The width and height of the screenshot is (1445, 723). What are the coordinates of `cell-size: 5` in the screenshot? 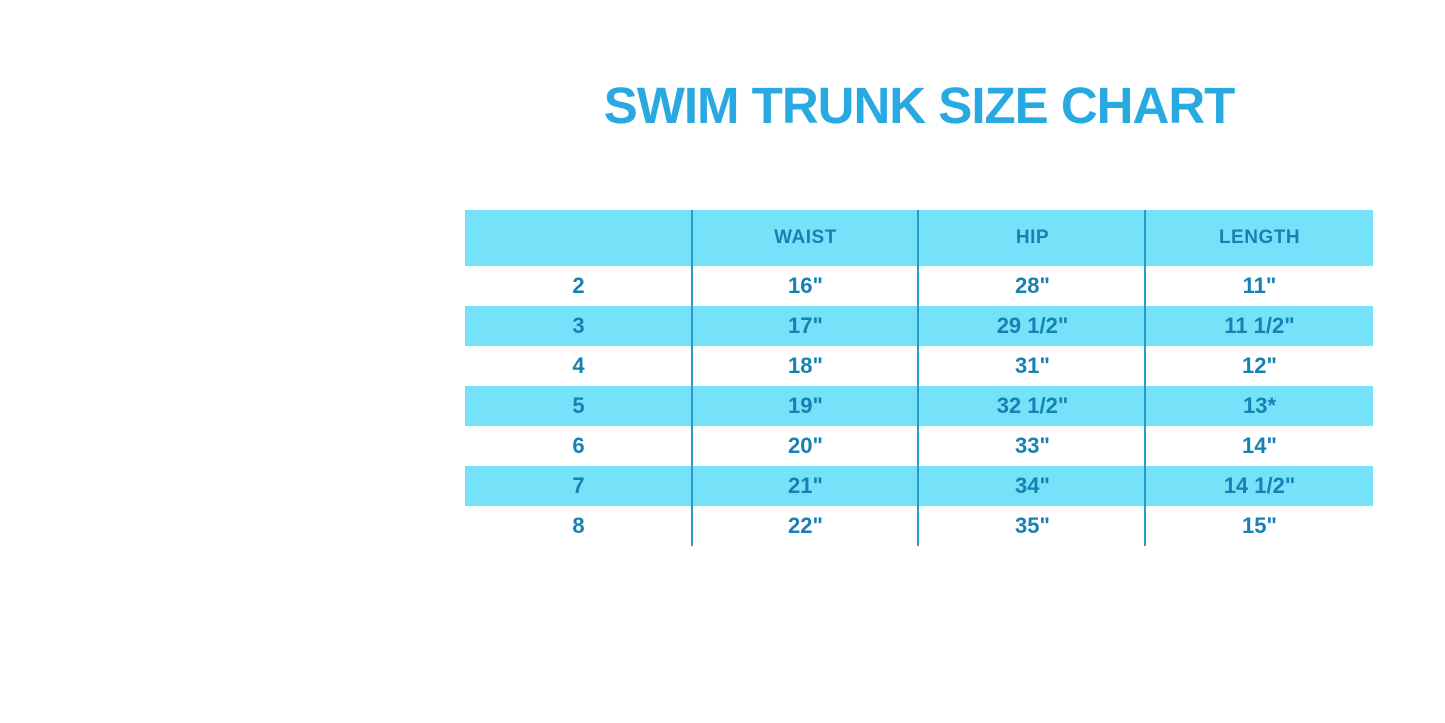 It's located at (578, 405).